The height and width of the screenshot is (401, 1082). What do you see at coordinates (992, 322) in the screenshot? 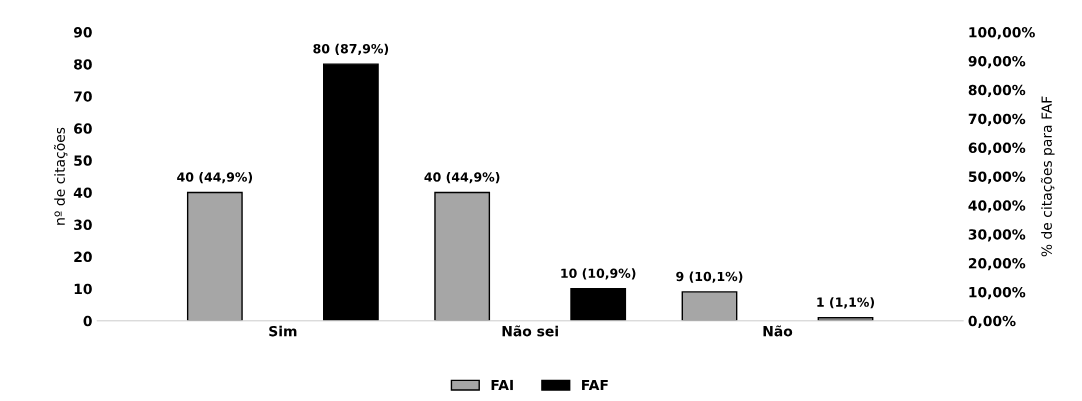
I see `y2-tick-label: 0,00%` at bounding box center [992, 322].